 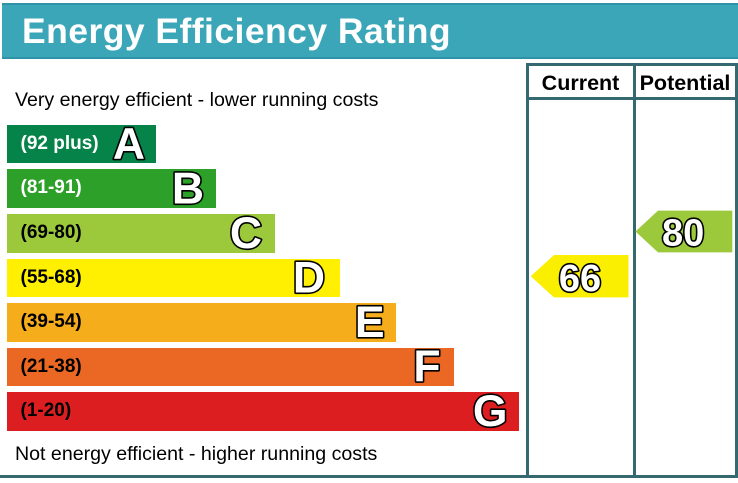 What do you see at coordinates (129, 144) in the screenshot?
I see `svg-text: A` at bounding box center [129, 144].